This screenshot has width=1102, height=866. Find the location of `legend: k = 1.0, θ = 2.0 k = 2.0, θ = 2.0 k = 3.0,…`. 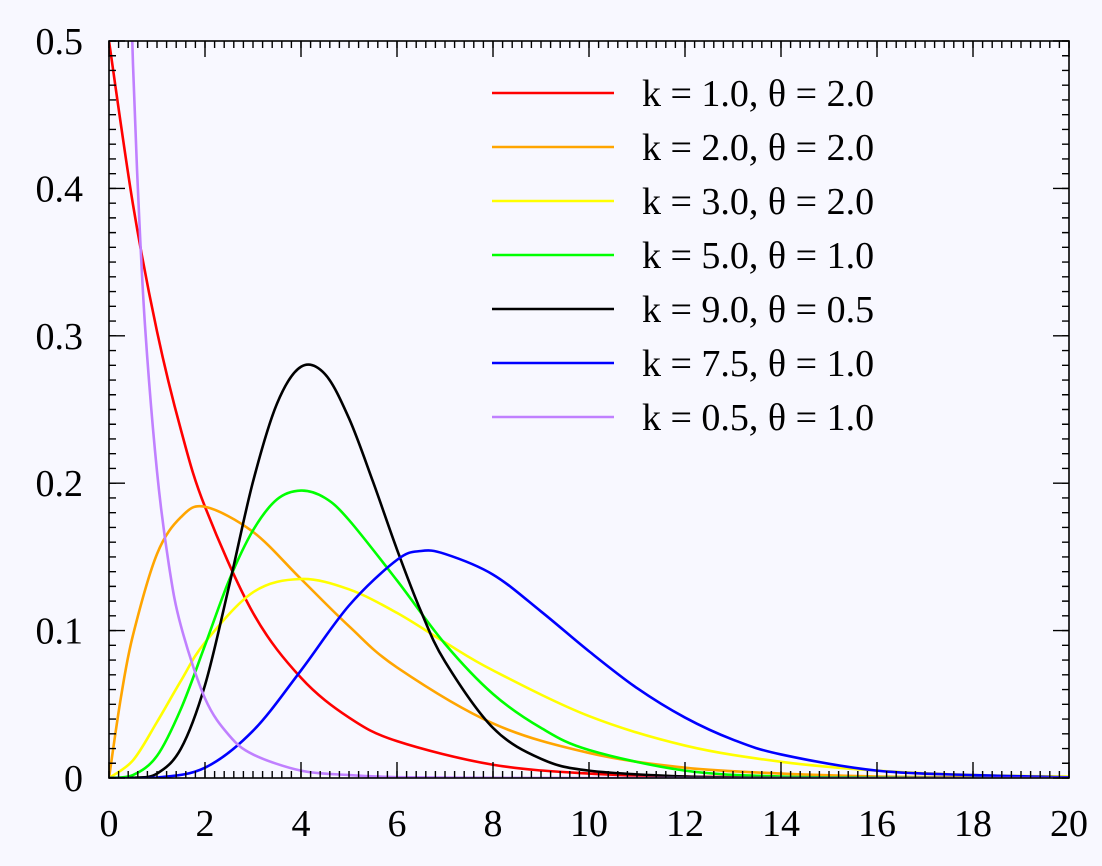

legend: k = 1.0, θ = 2.0 k = 2.0, θ = 2.0 k = 3.0,… is located at coordinates (683, 256).